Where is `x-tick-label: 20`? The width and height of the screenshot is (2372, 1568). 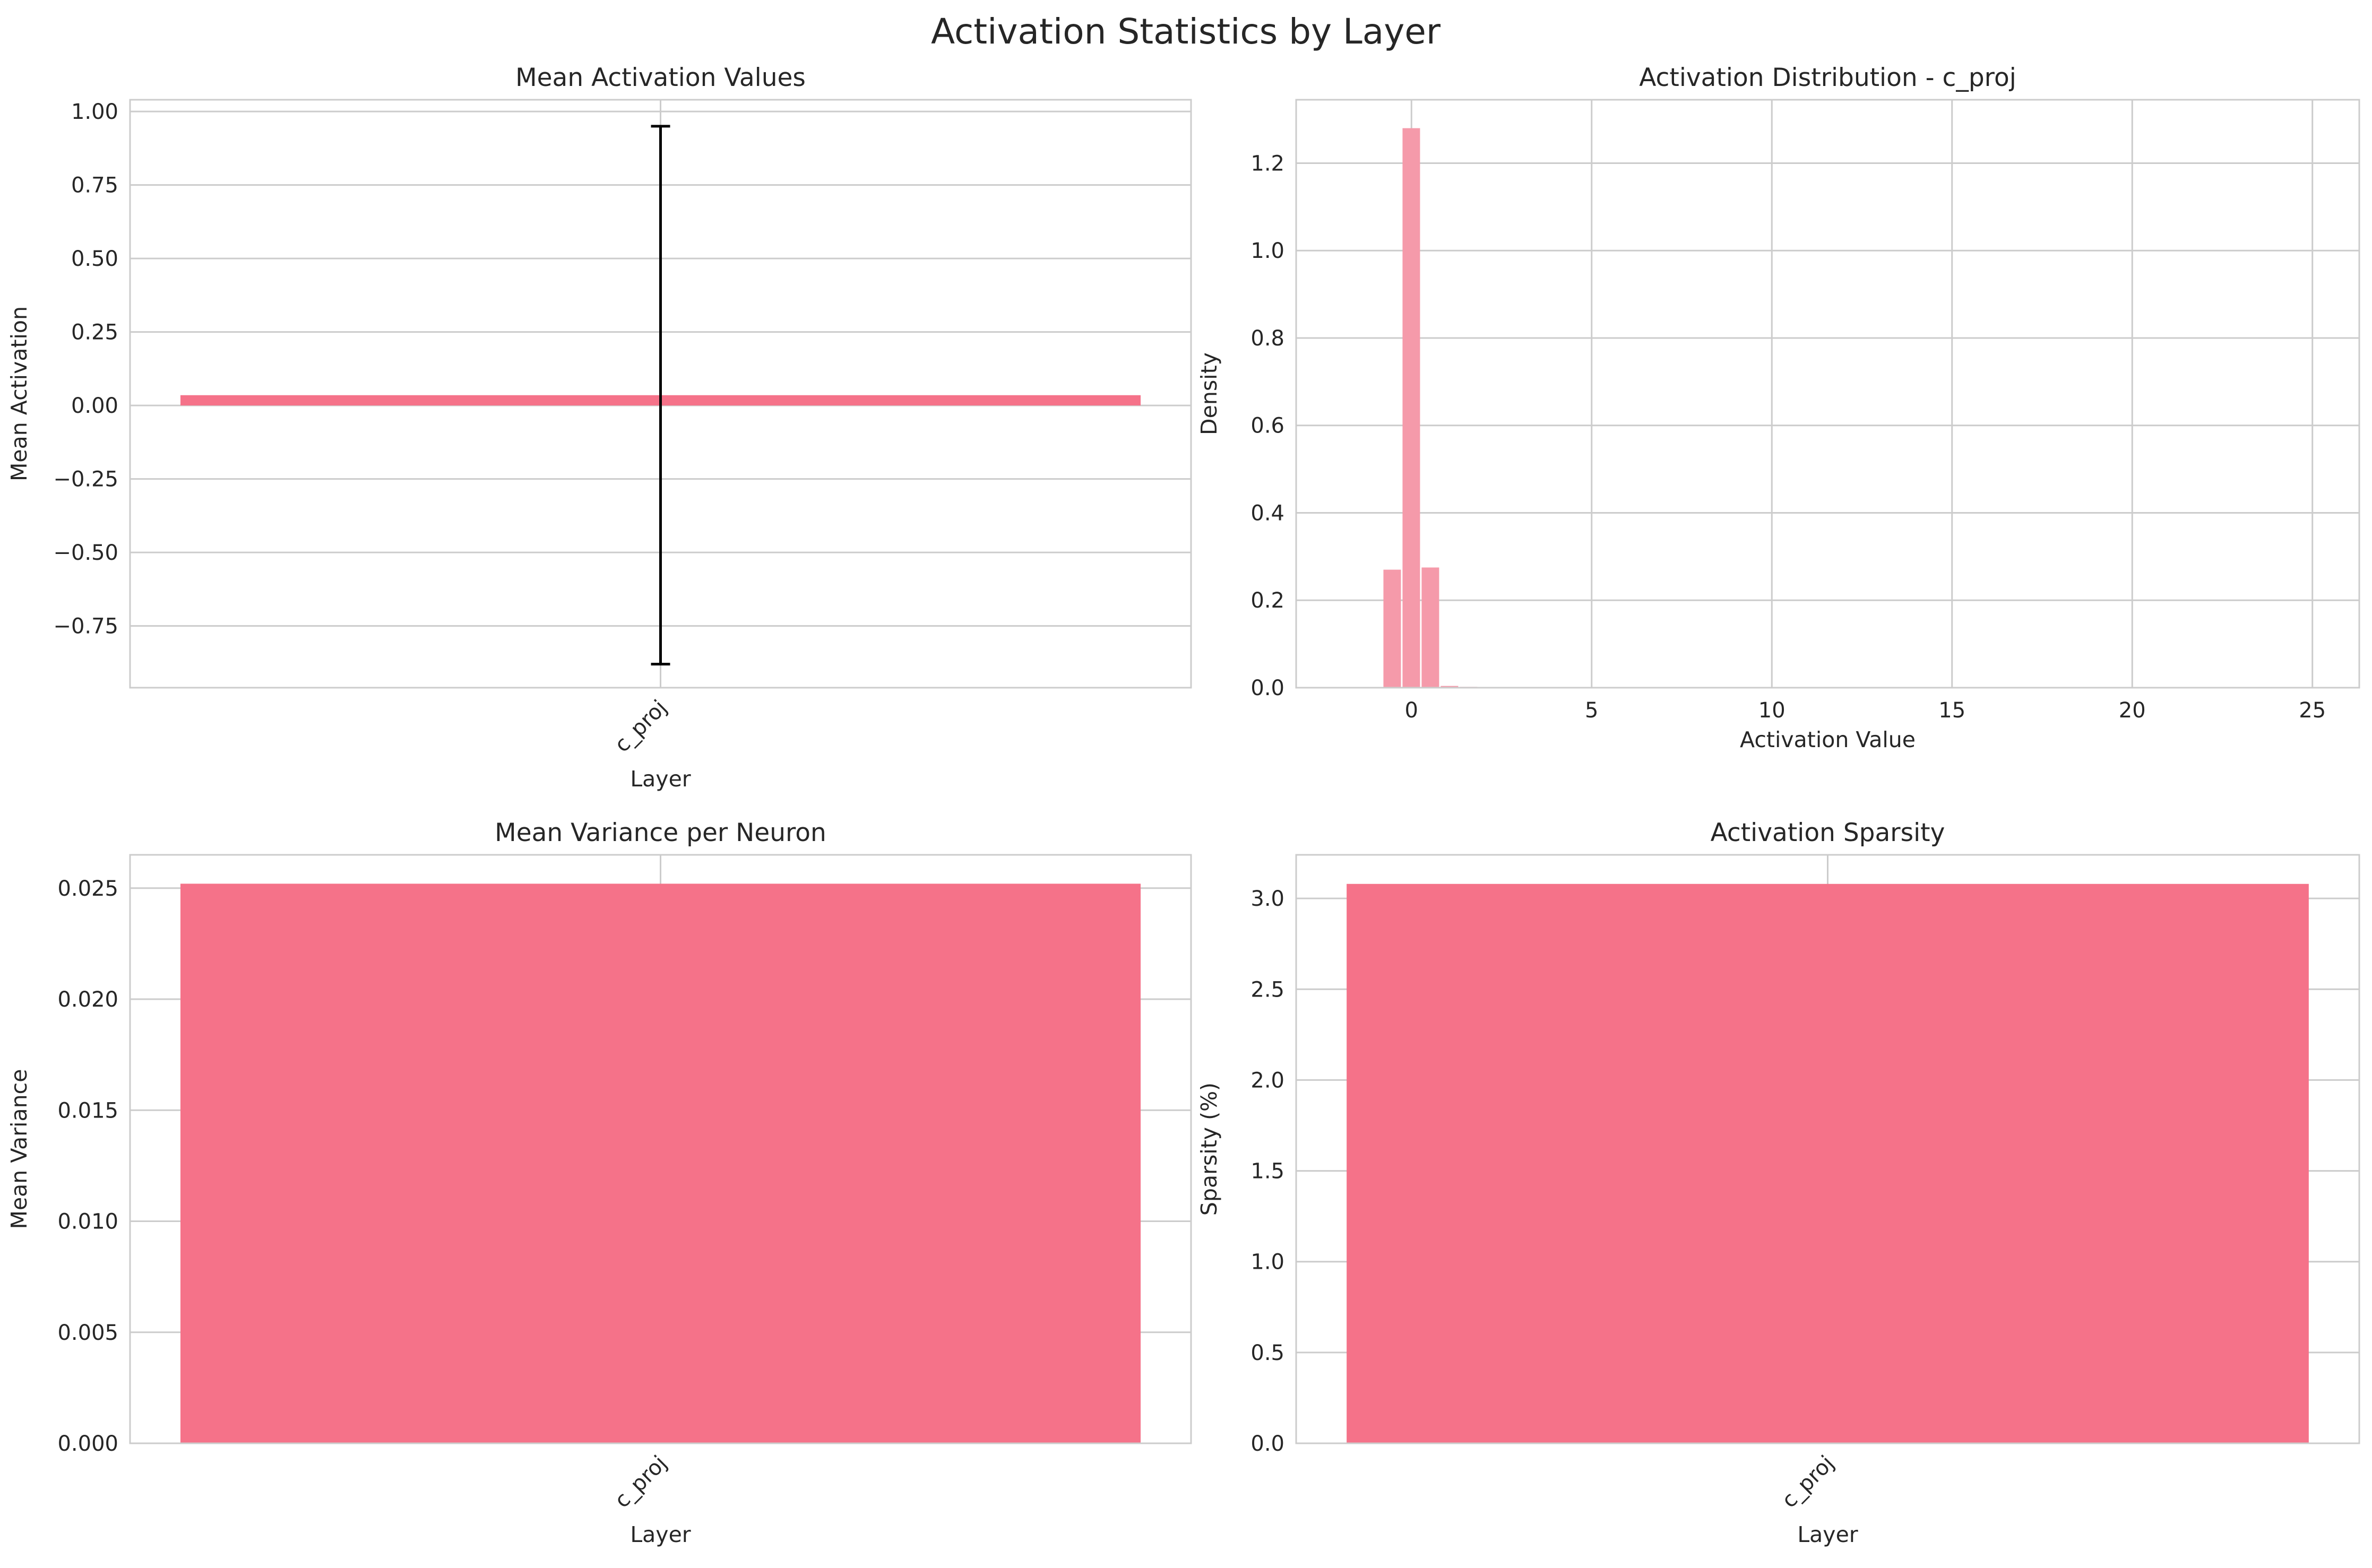 x-tick-label: 20 is located at coordinates (2132, 710).